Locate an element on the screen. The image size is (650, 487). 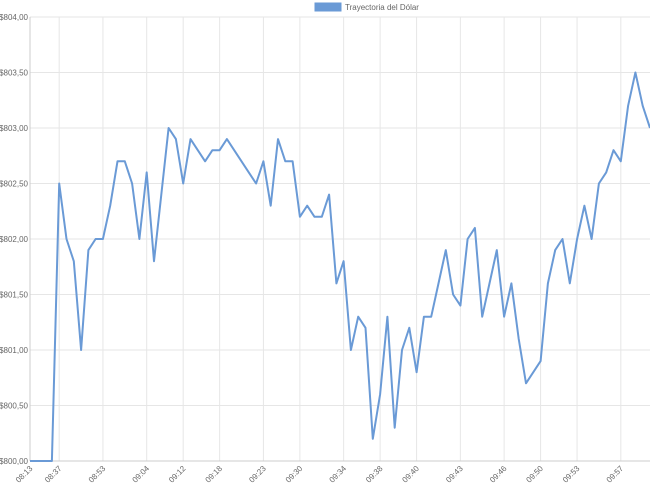
legend-swatch is located at coordinates (328, 7).